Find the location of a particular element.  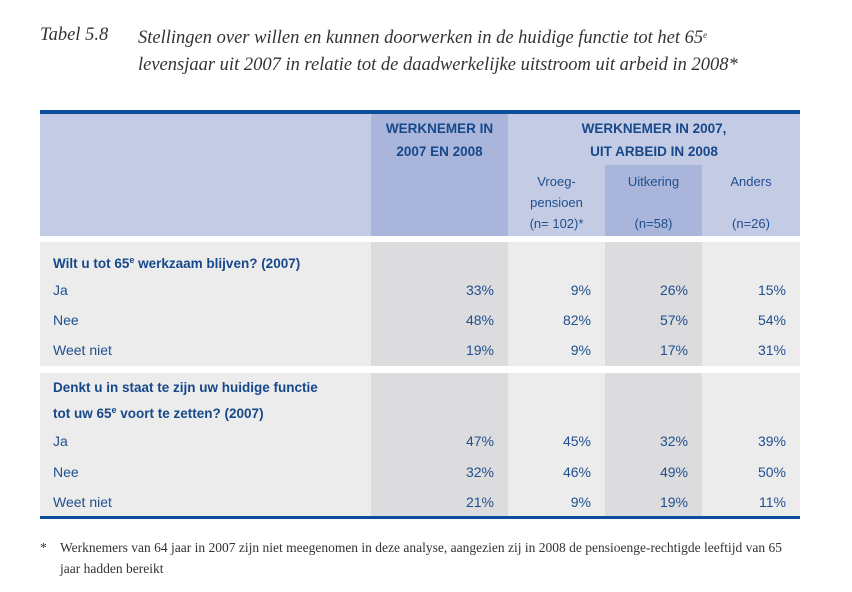

sub-line1: Vroeg- is located at coordinates (556, 181).